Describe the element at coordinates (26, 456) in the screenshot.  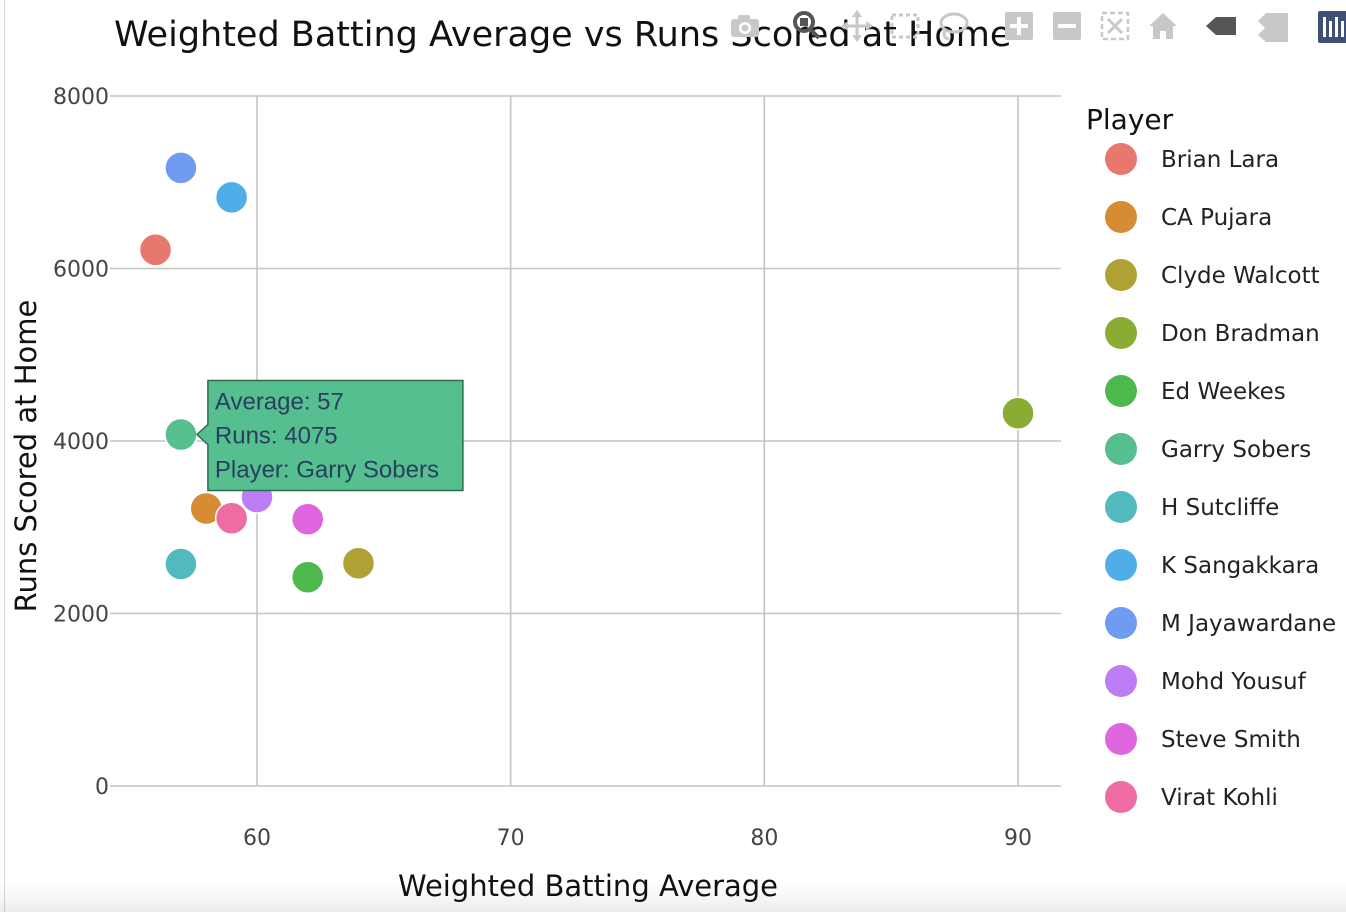
I see `y-axis-title: Runs Scored at Home` at that location.